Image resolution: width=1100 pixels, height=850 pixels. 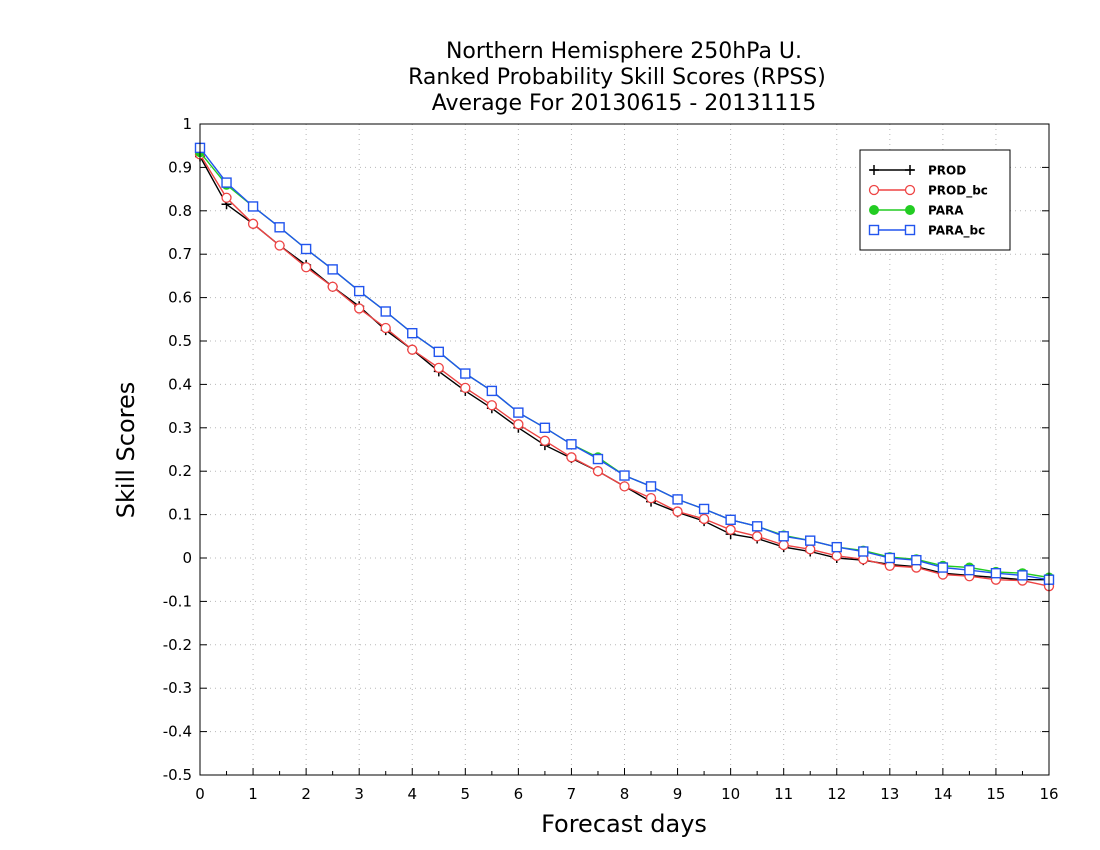 What do you see at coordinates (306, 794) in the screenshot?
I see `x-tick-label: 2` at bounding box center [306, 794].